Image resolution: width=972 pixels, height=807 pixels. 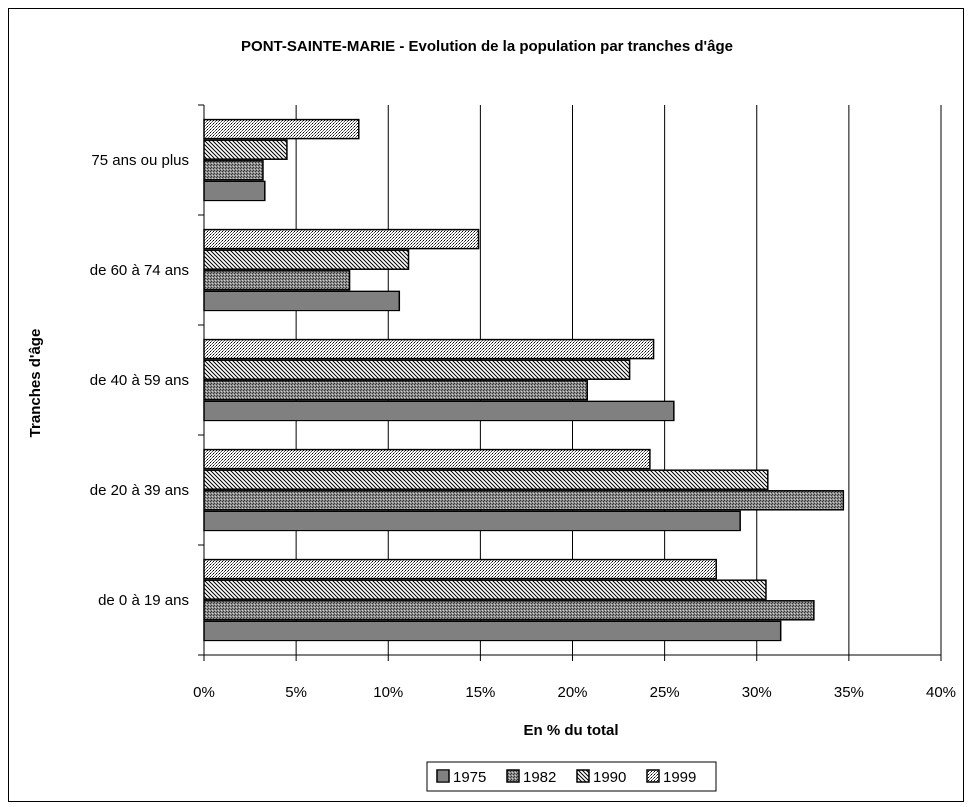 What do you see at coordinates (204, 692) in the screenshot?
I see `x-tick-label-0: 0%` at bounding box center [204, 692].